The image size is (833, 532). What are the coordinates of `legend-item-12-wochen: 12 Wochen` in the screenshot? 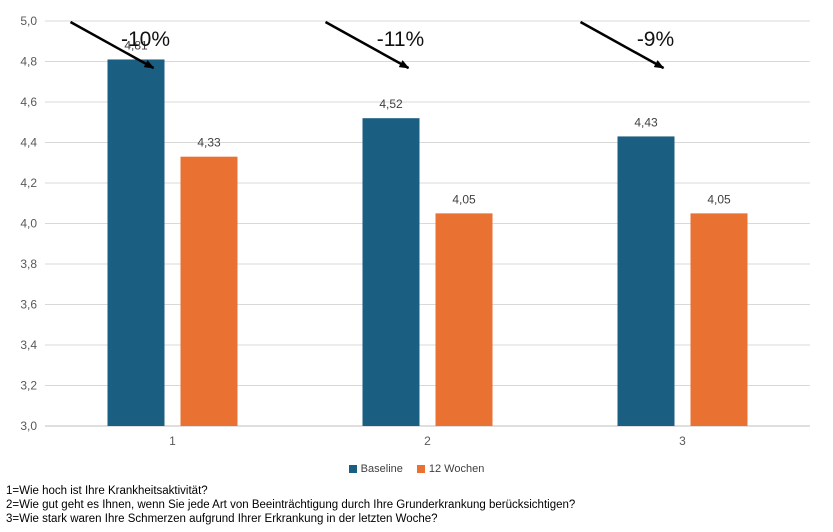 It's located at (450, 469).